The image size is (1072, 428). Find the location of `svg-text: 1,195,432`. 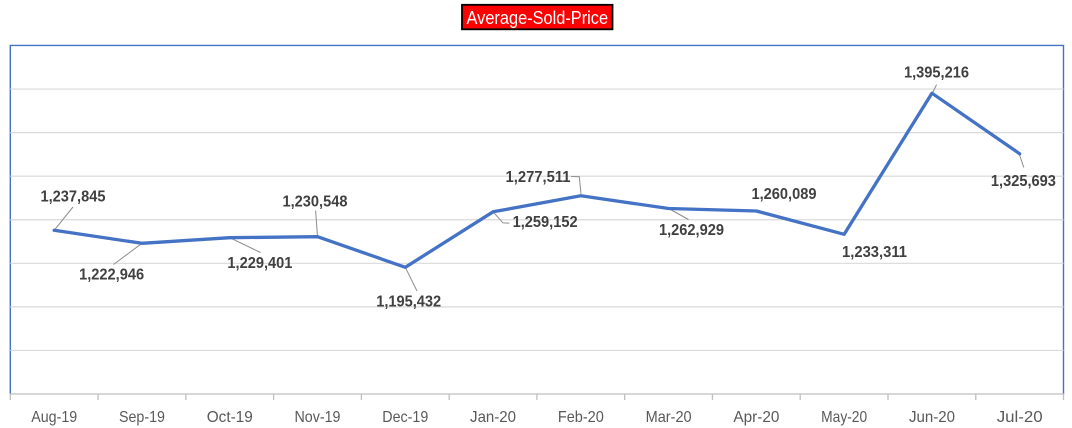

svg-text: 1,195,432 is located at coordinates (408, 301).